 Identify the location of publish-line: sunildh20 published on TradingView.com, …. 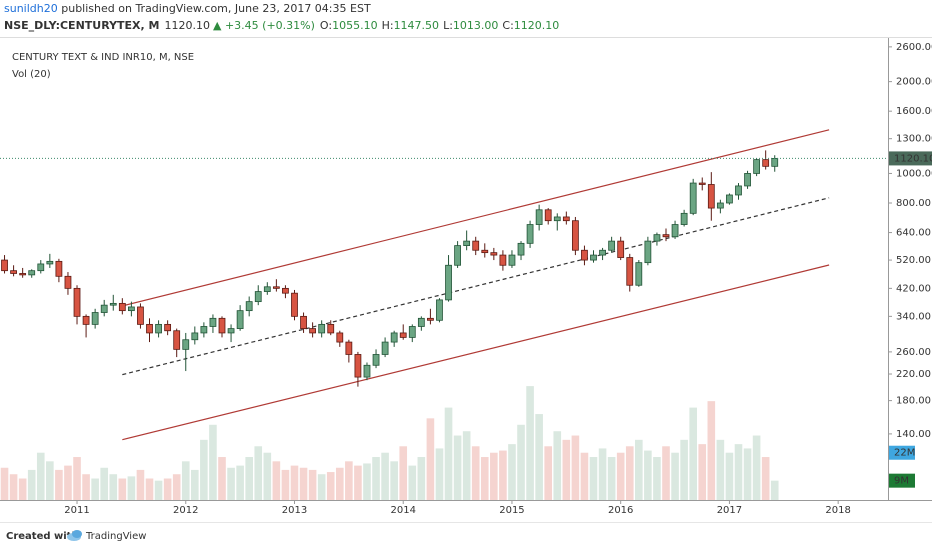
(187, 8).